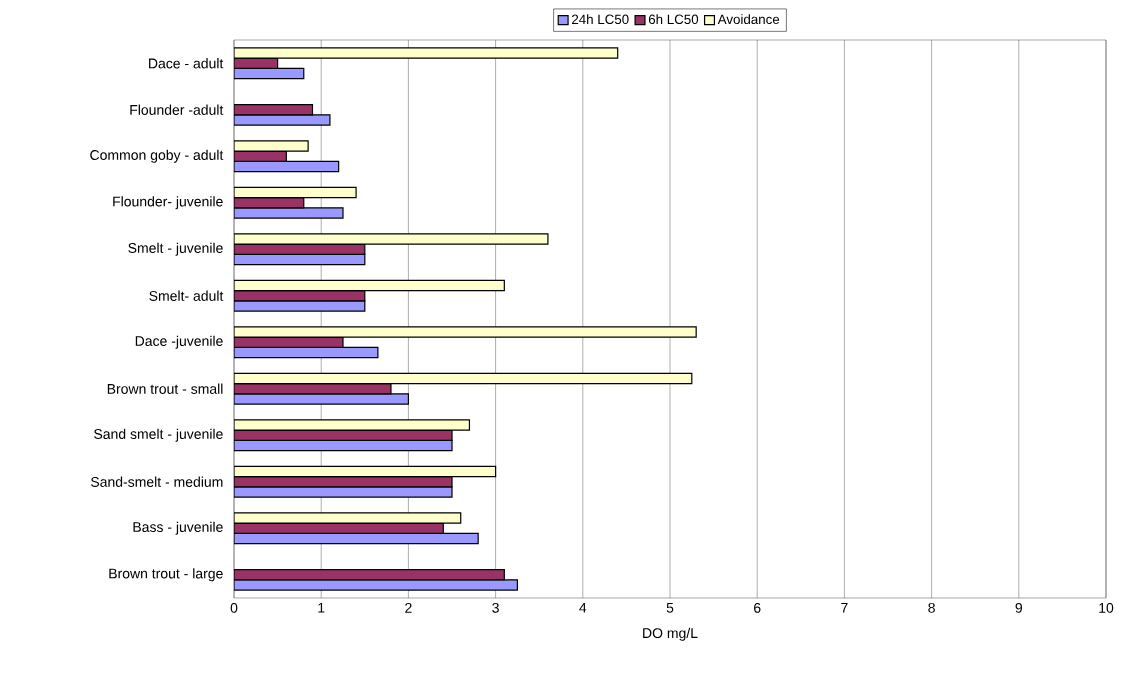  What do you see at coordinates (321, 607) in the screenshot?
I see `x-tick-label: 1` at bounding box center [321, 607].